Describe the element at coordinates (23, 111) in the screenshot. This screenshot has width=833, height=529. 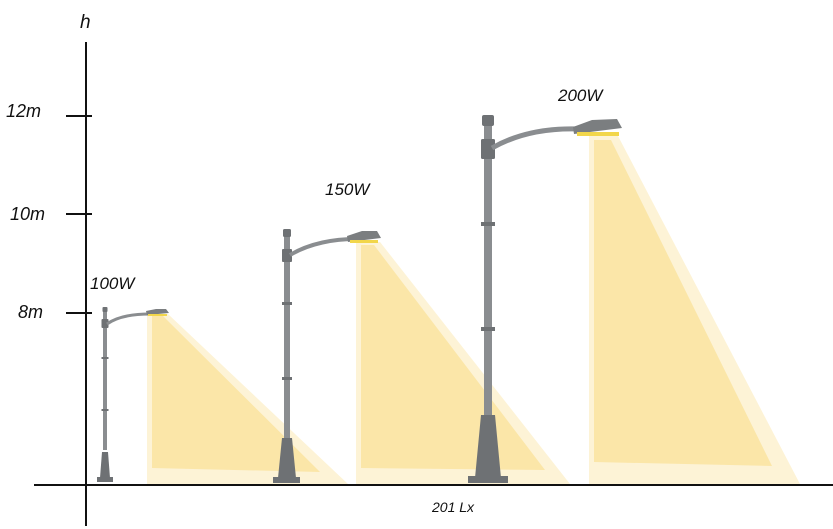
I see `tick-label-12m: 12m` at that location.